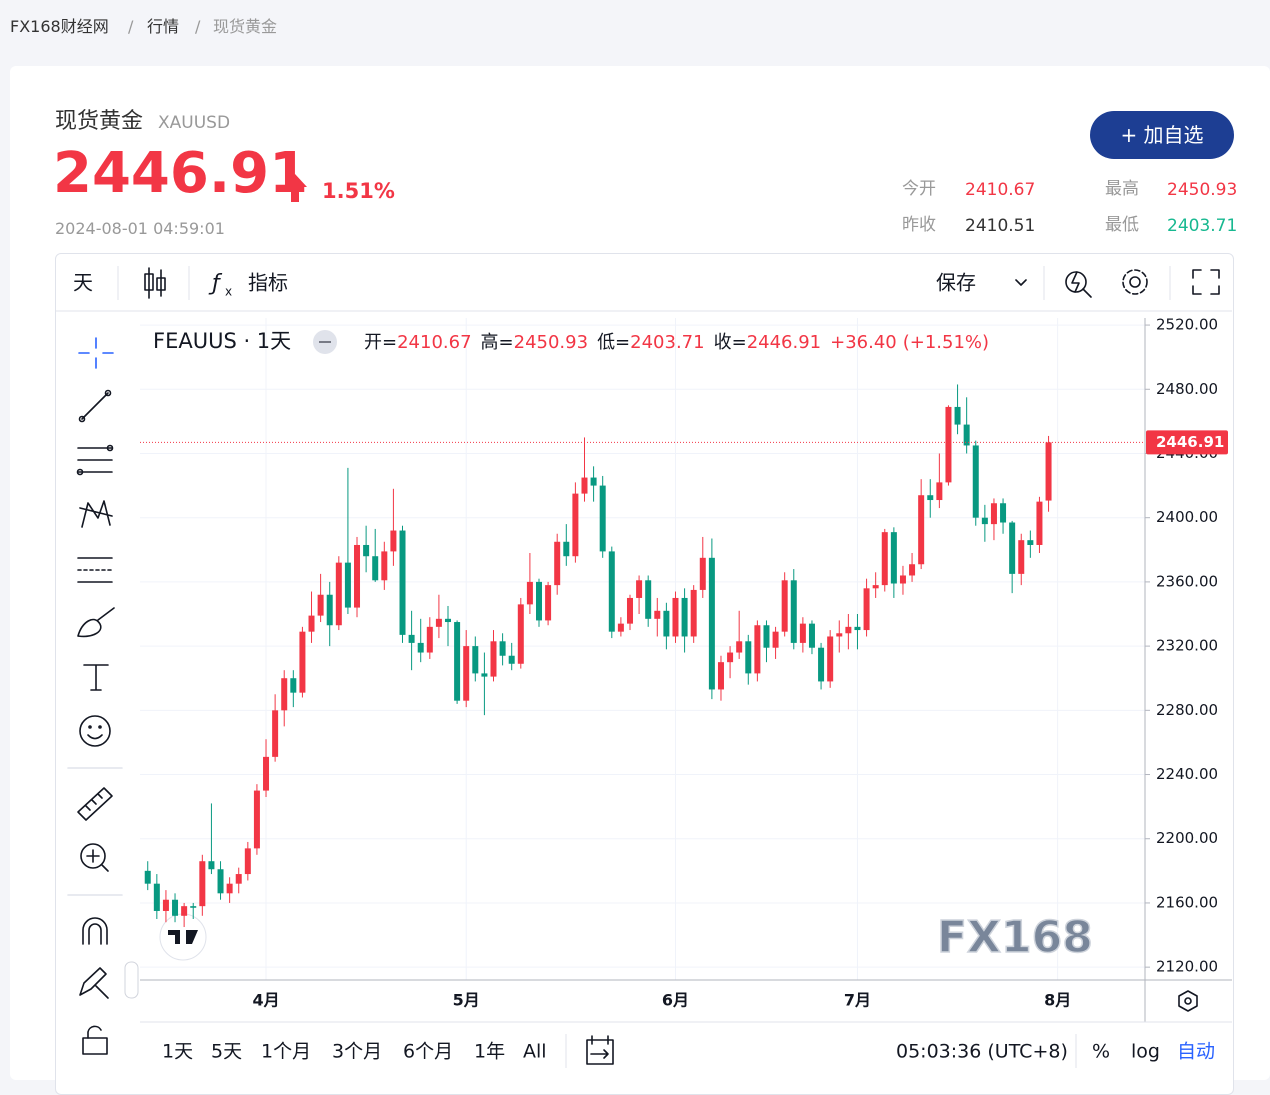 The image size is (1270, 1095). Describe the element at coordinates (857, 1000) in the screenshot. I see `x-tick-label: 7月` at that location.